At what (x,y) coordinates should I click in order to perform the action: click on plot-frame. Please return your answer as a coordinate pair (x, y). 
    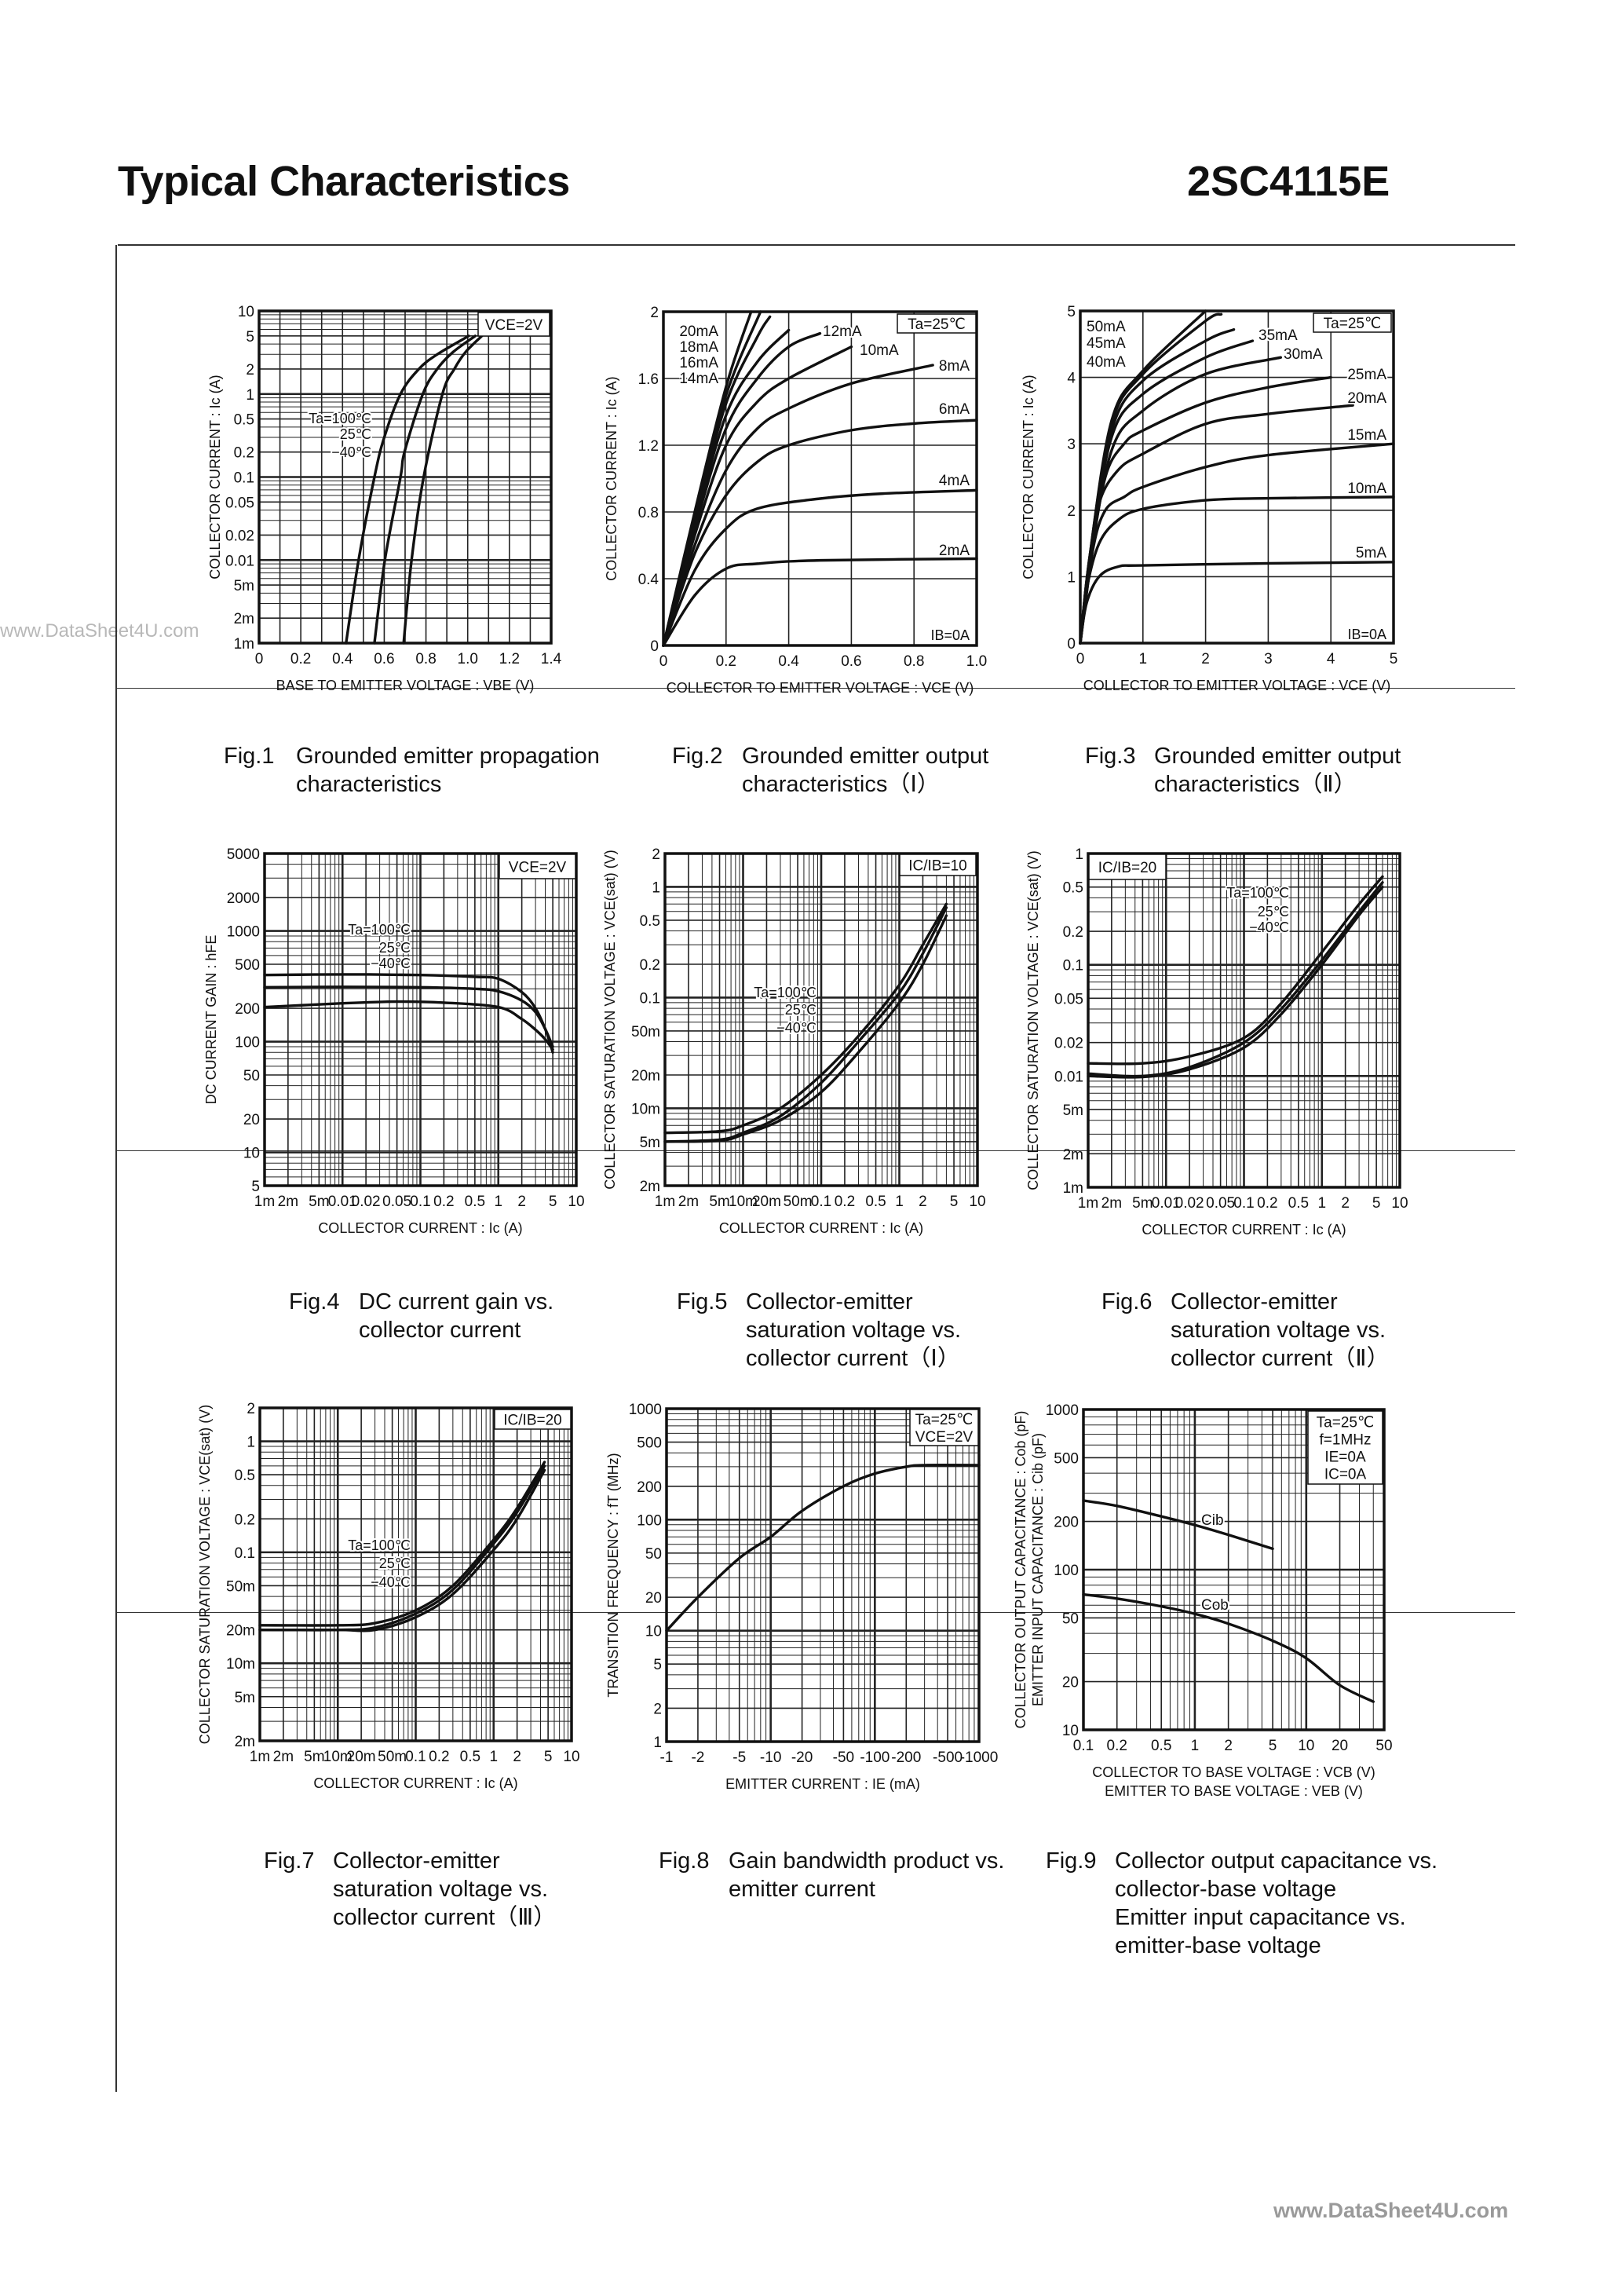
    Looking at the image, I should click on (820, 479).